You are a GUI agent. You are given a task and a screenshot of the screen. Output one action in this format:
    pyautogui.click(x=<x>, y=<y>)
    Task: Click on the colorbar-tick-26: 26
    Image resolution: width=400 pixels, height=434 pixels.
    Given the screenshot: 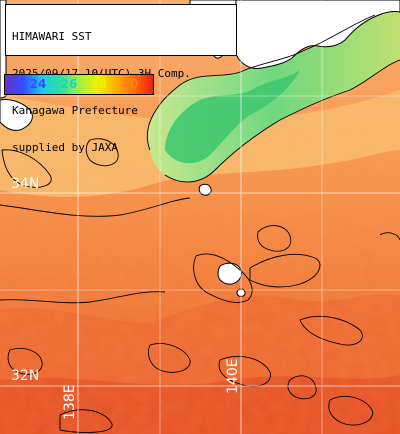 What is the action you would take?
    pyautogui.click(x=69, y=84)
    